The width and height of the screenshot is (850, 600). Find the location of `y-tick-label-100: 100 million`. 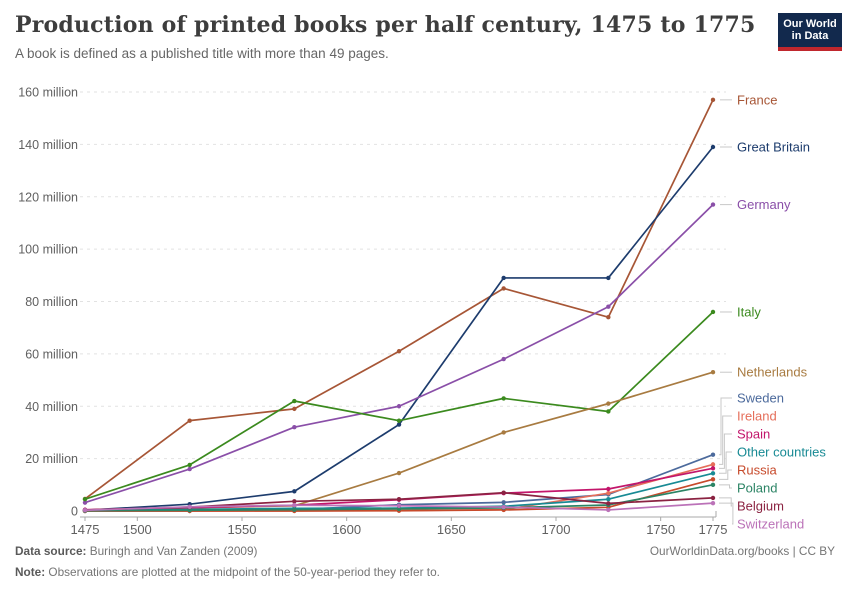

y-tick-label-100: 100 million is located at coordinates (48, 250).